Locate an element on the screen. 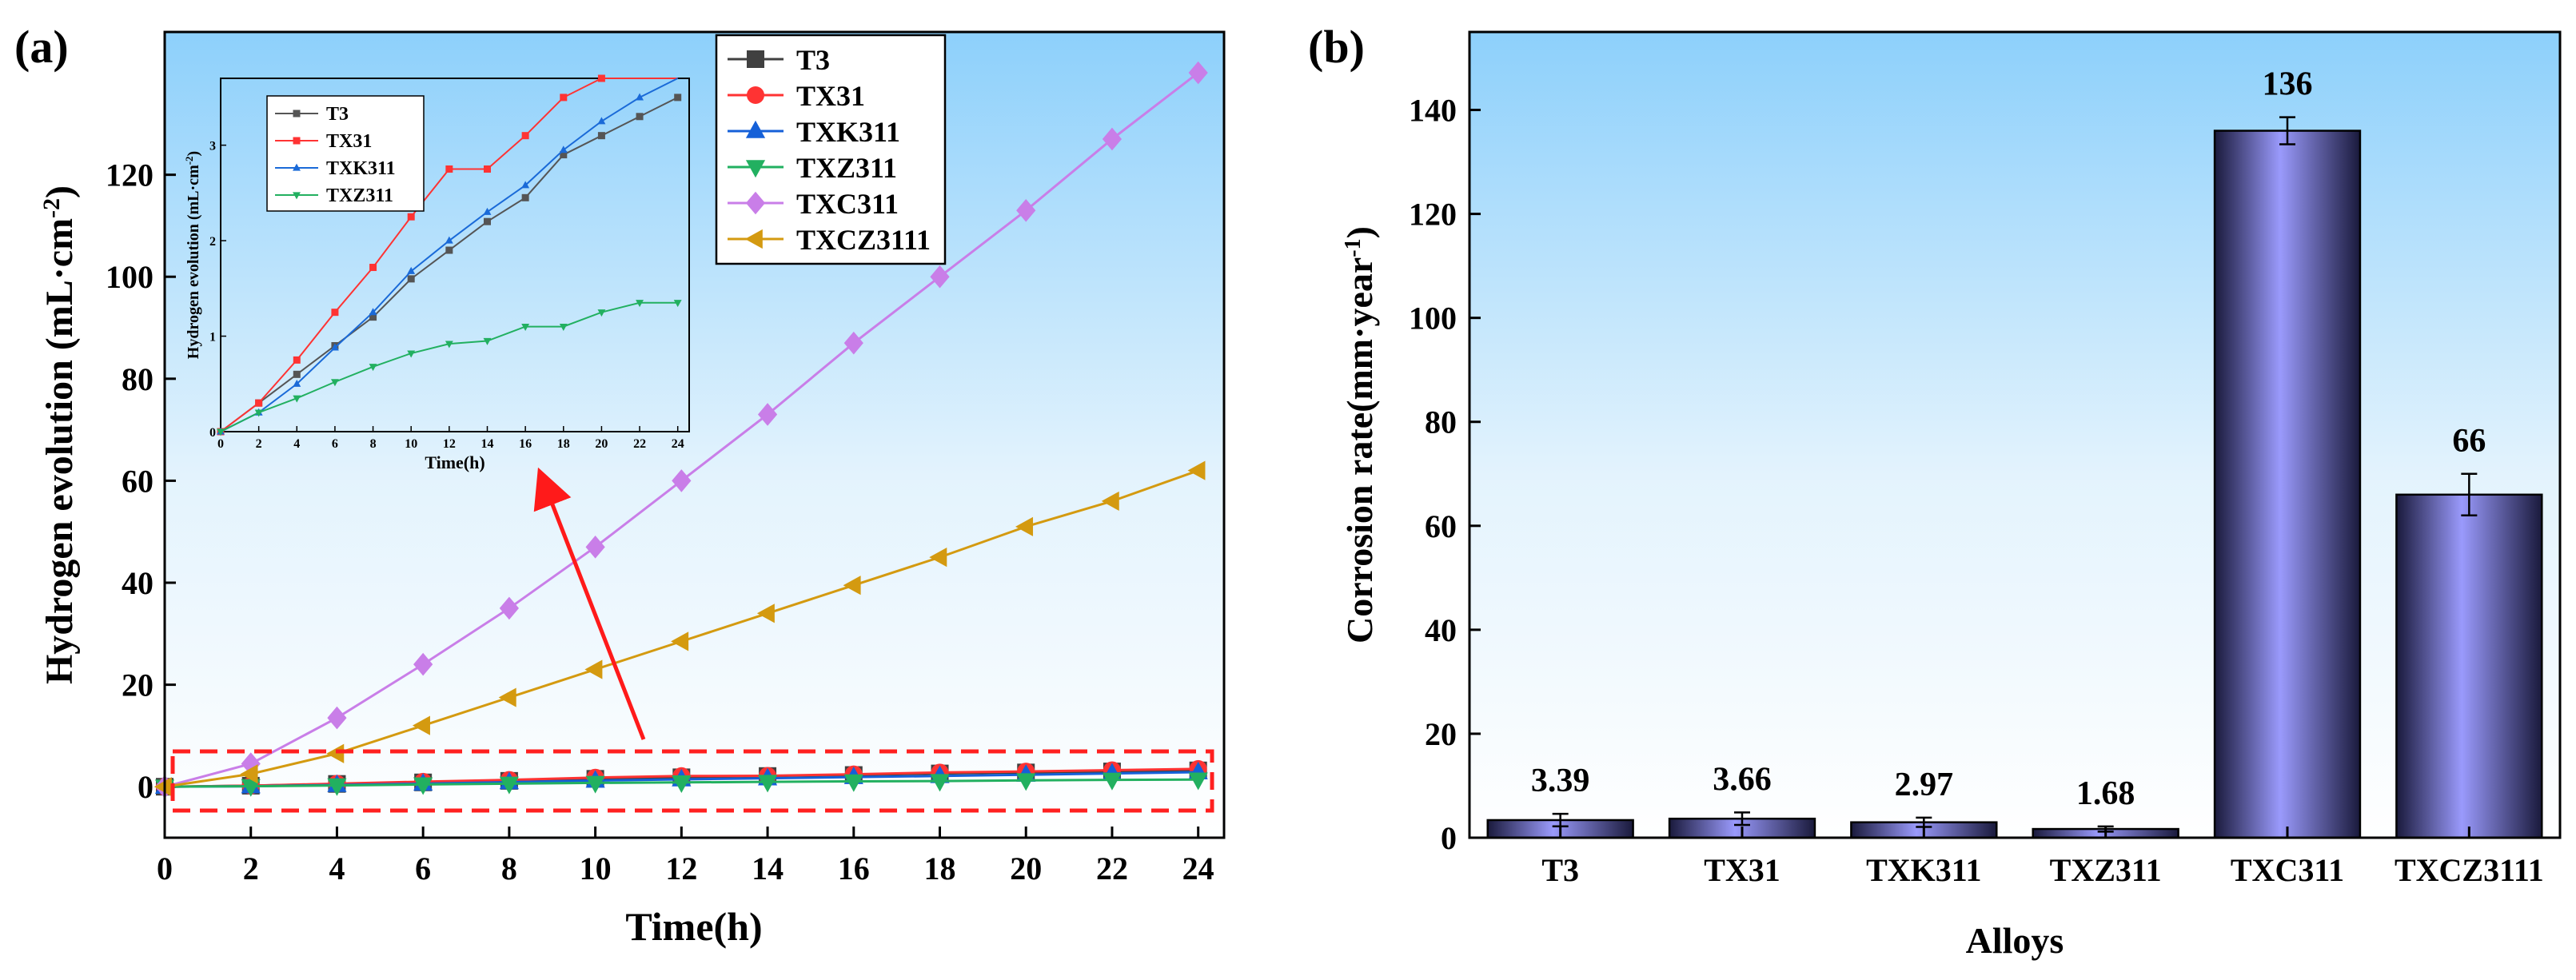 The height and width of the screenshot is (980, 2576). value-label-txz311: 1.68 is located at coordinates (2105, 793).